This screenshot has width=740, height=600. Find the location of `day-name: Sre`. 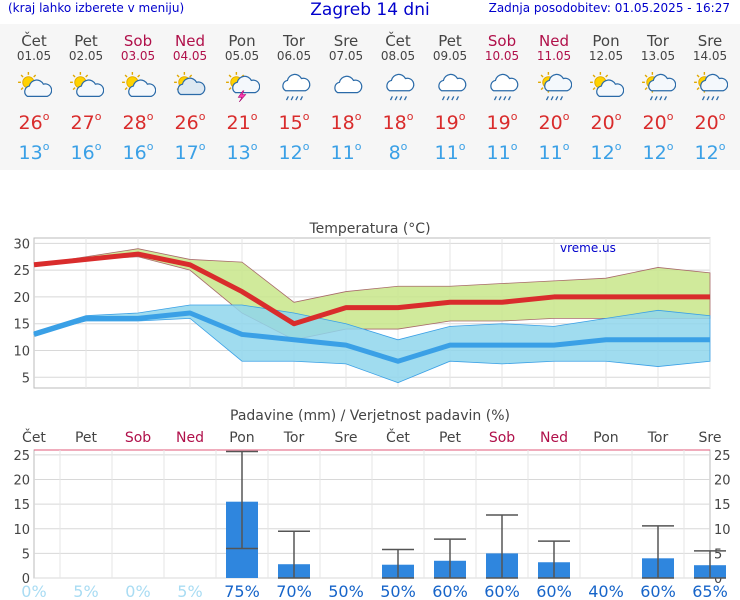

day-name: Sre is located at coordinates (346, 41).